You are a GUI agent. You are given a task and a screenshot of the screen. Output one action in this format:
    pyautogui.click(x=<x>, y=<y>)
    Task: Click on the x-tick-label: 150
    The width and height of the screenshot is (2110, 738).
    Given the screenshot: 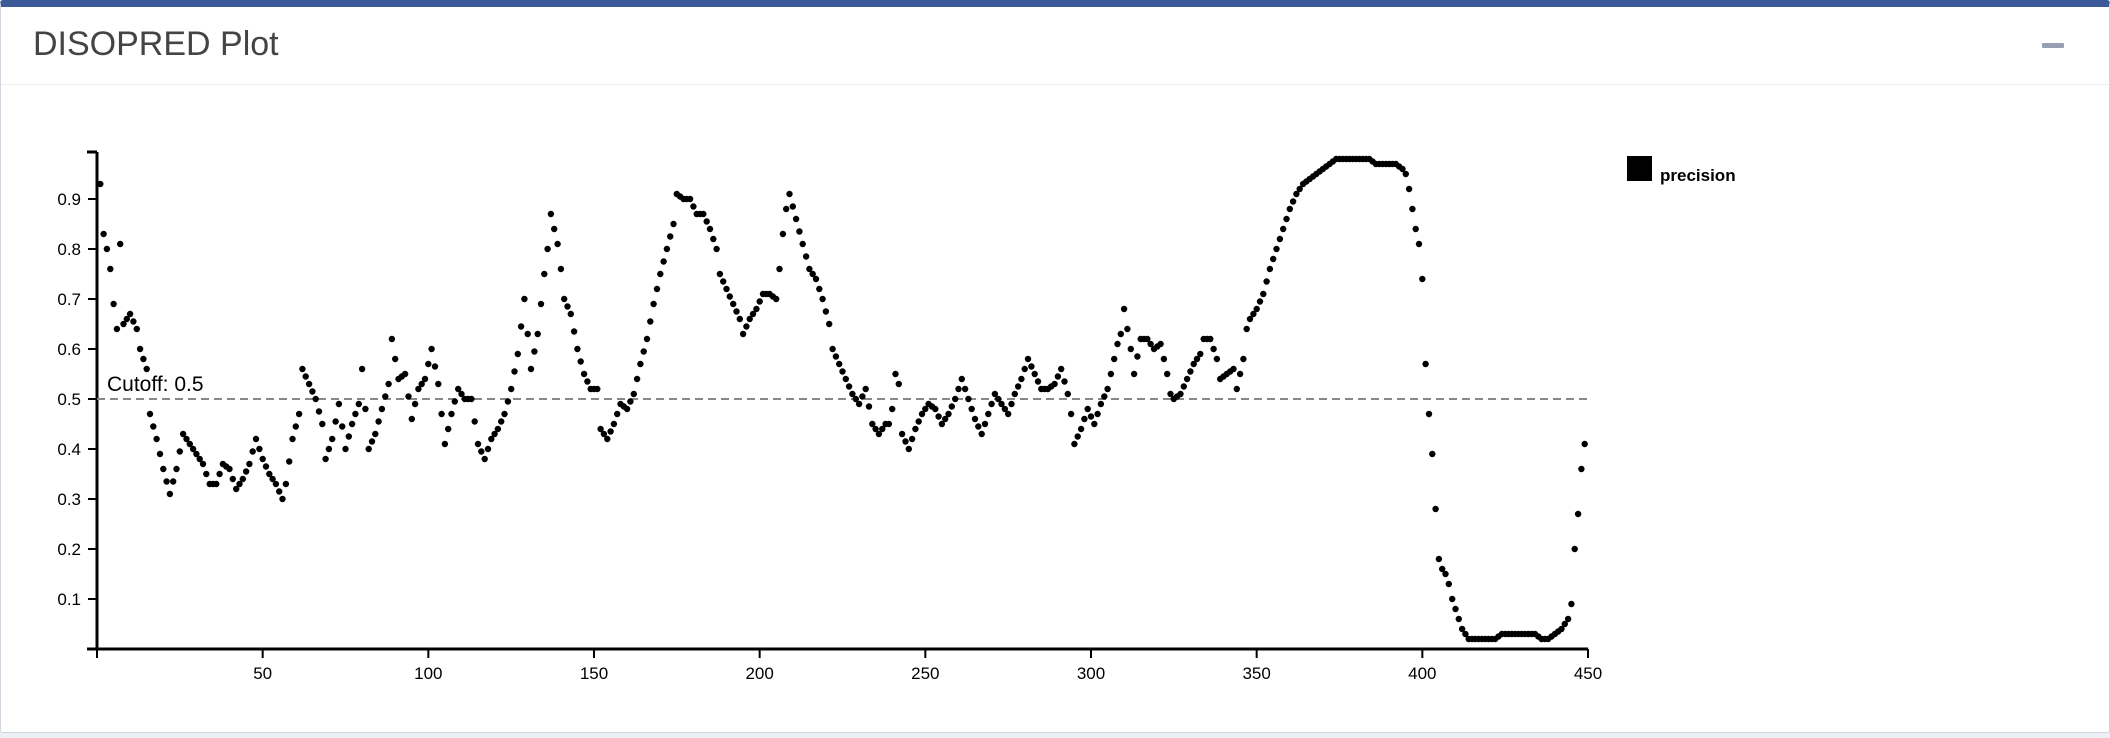 What is the action you would take?
    pyautogui.click(x=594, y=673)
    